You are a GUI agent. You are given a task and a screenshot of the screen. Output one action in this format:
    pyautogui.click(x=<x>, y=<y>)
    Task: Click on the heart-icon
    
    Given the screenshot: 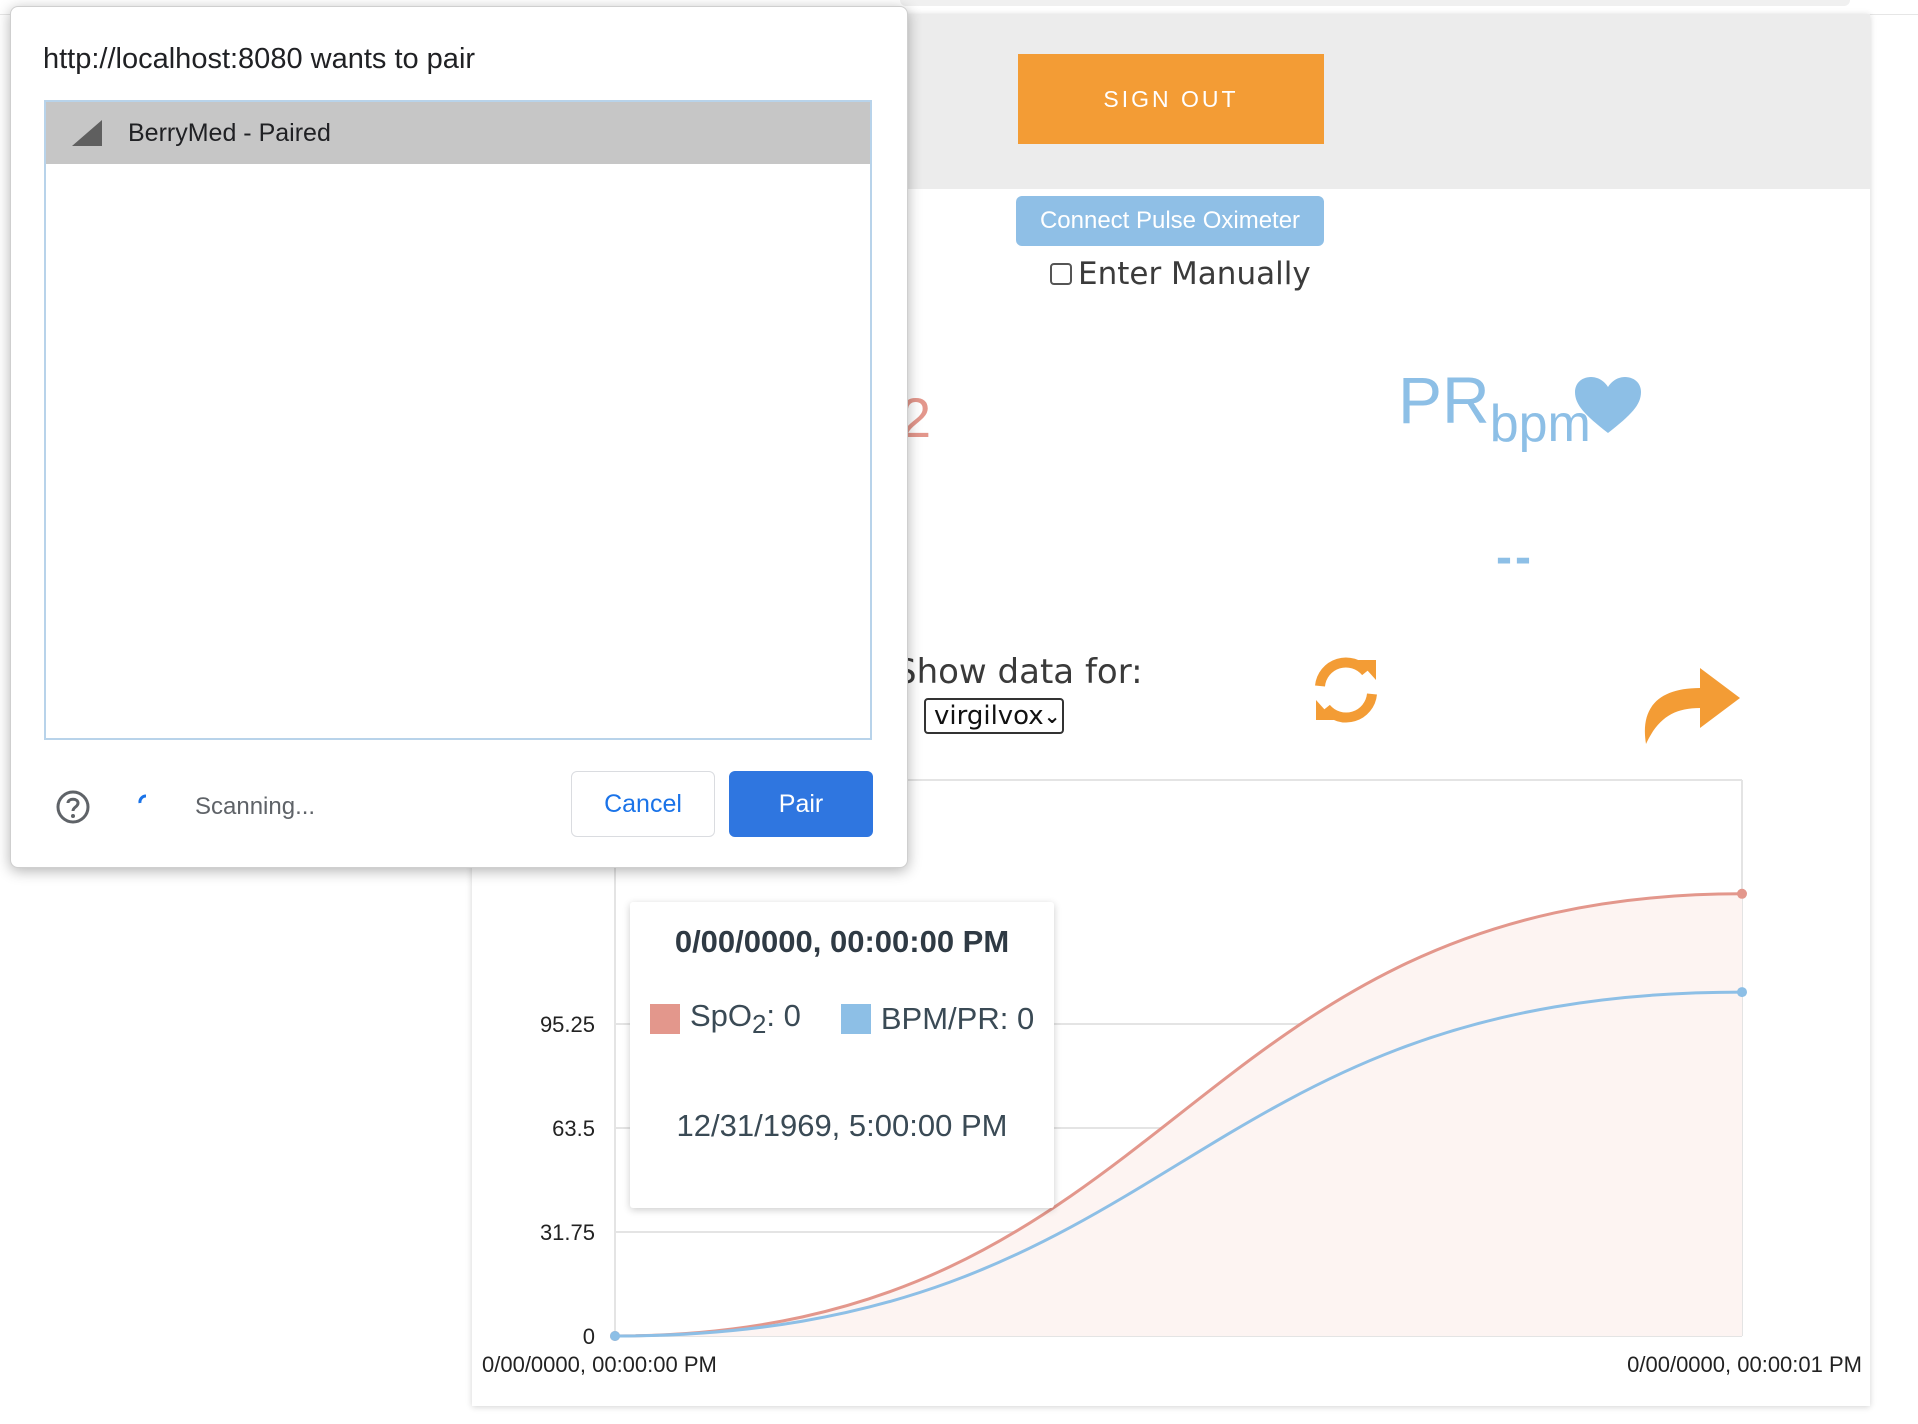 What is the action you would take?
    pyautogui.click(x=1608, y=405)
    